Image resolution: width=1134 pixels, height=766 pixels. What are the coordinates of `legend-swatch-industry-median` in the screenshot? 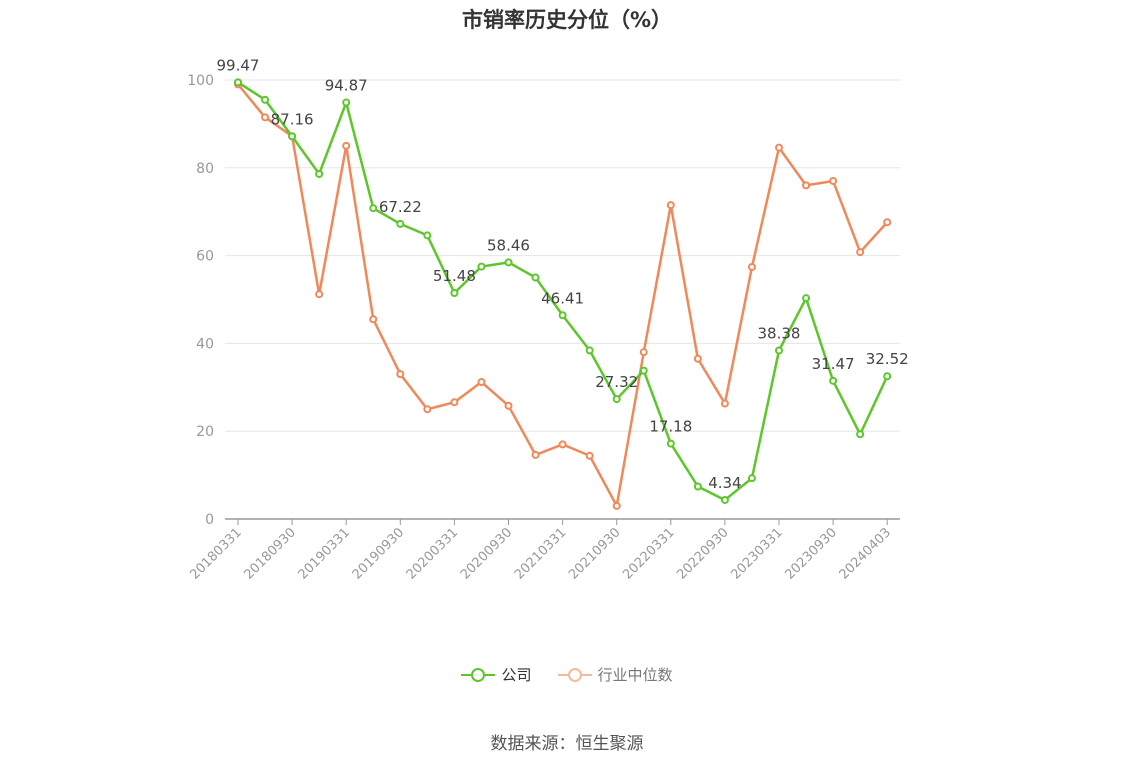 It's located at (574, 675).